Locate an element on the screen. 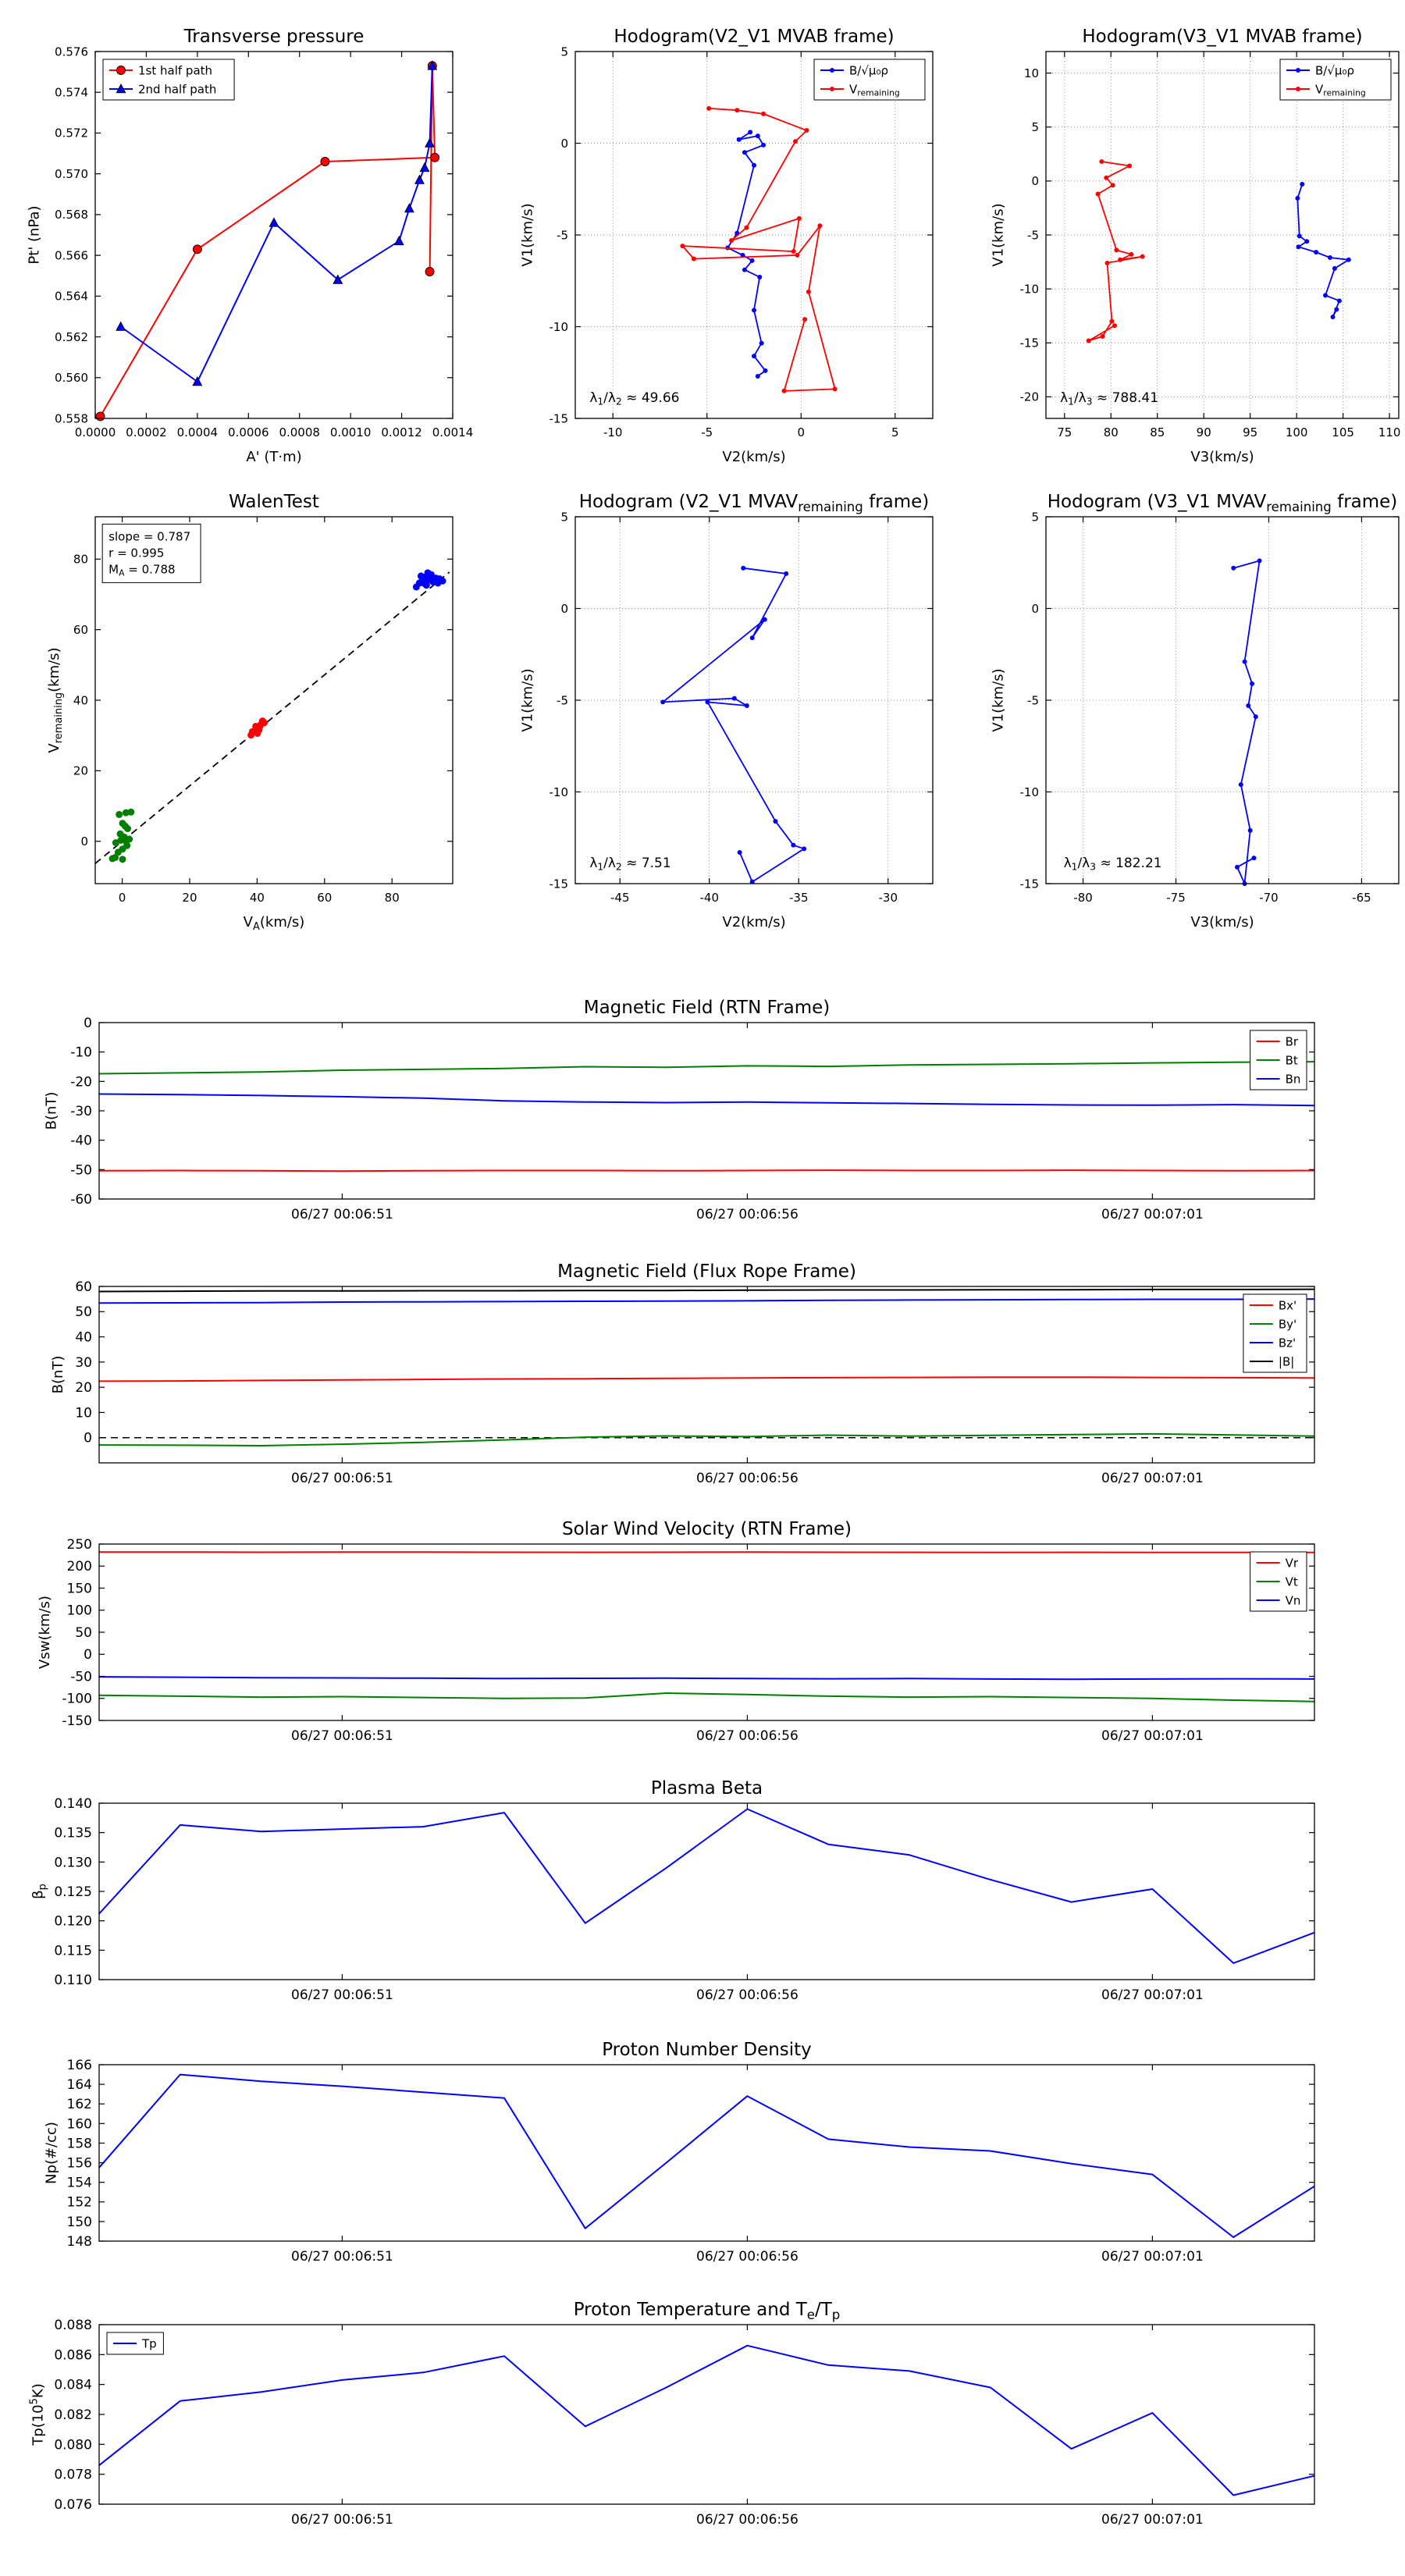  y-tick-label: 0.574 is located at coordinates (72, 92).